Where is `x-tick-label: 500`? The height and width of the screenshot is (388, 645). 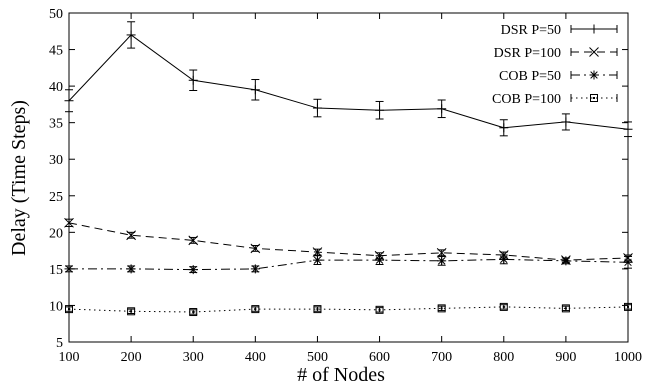
x-tick-label: 500 is located at coordinates (317, 357).